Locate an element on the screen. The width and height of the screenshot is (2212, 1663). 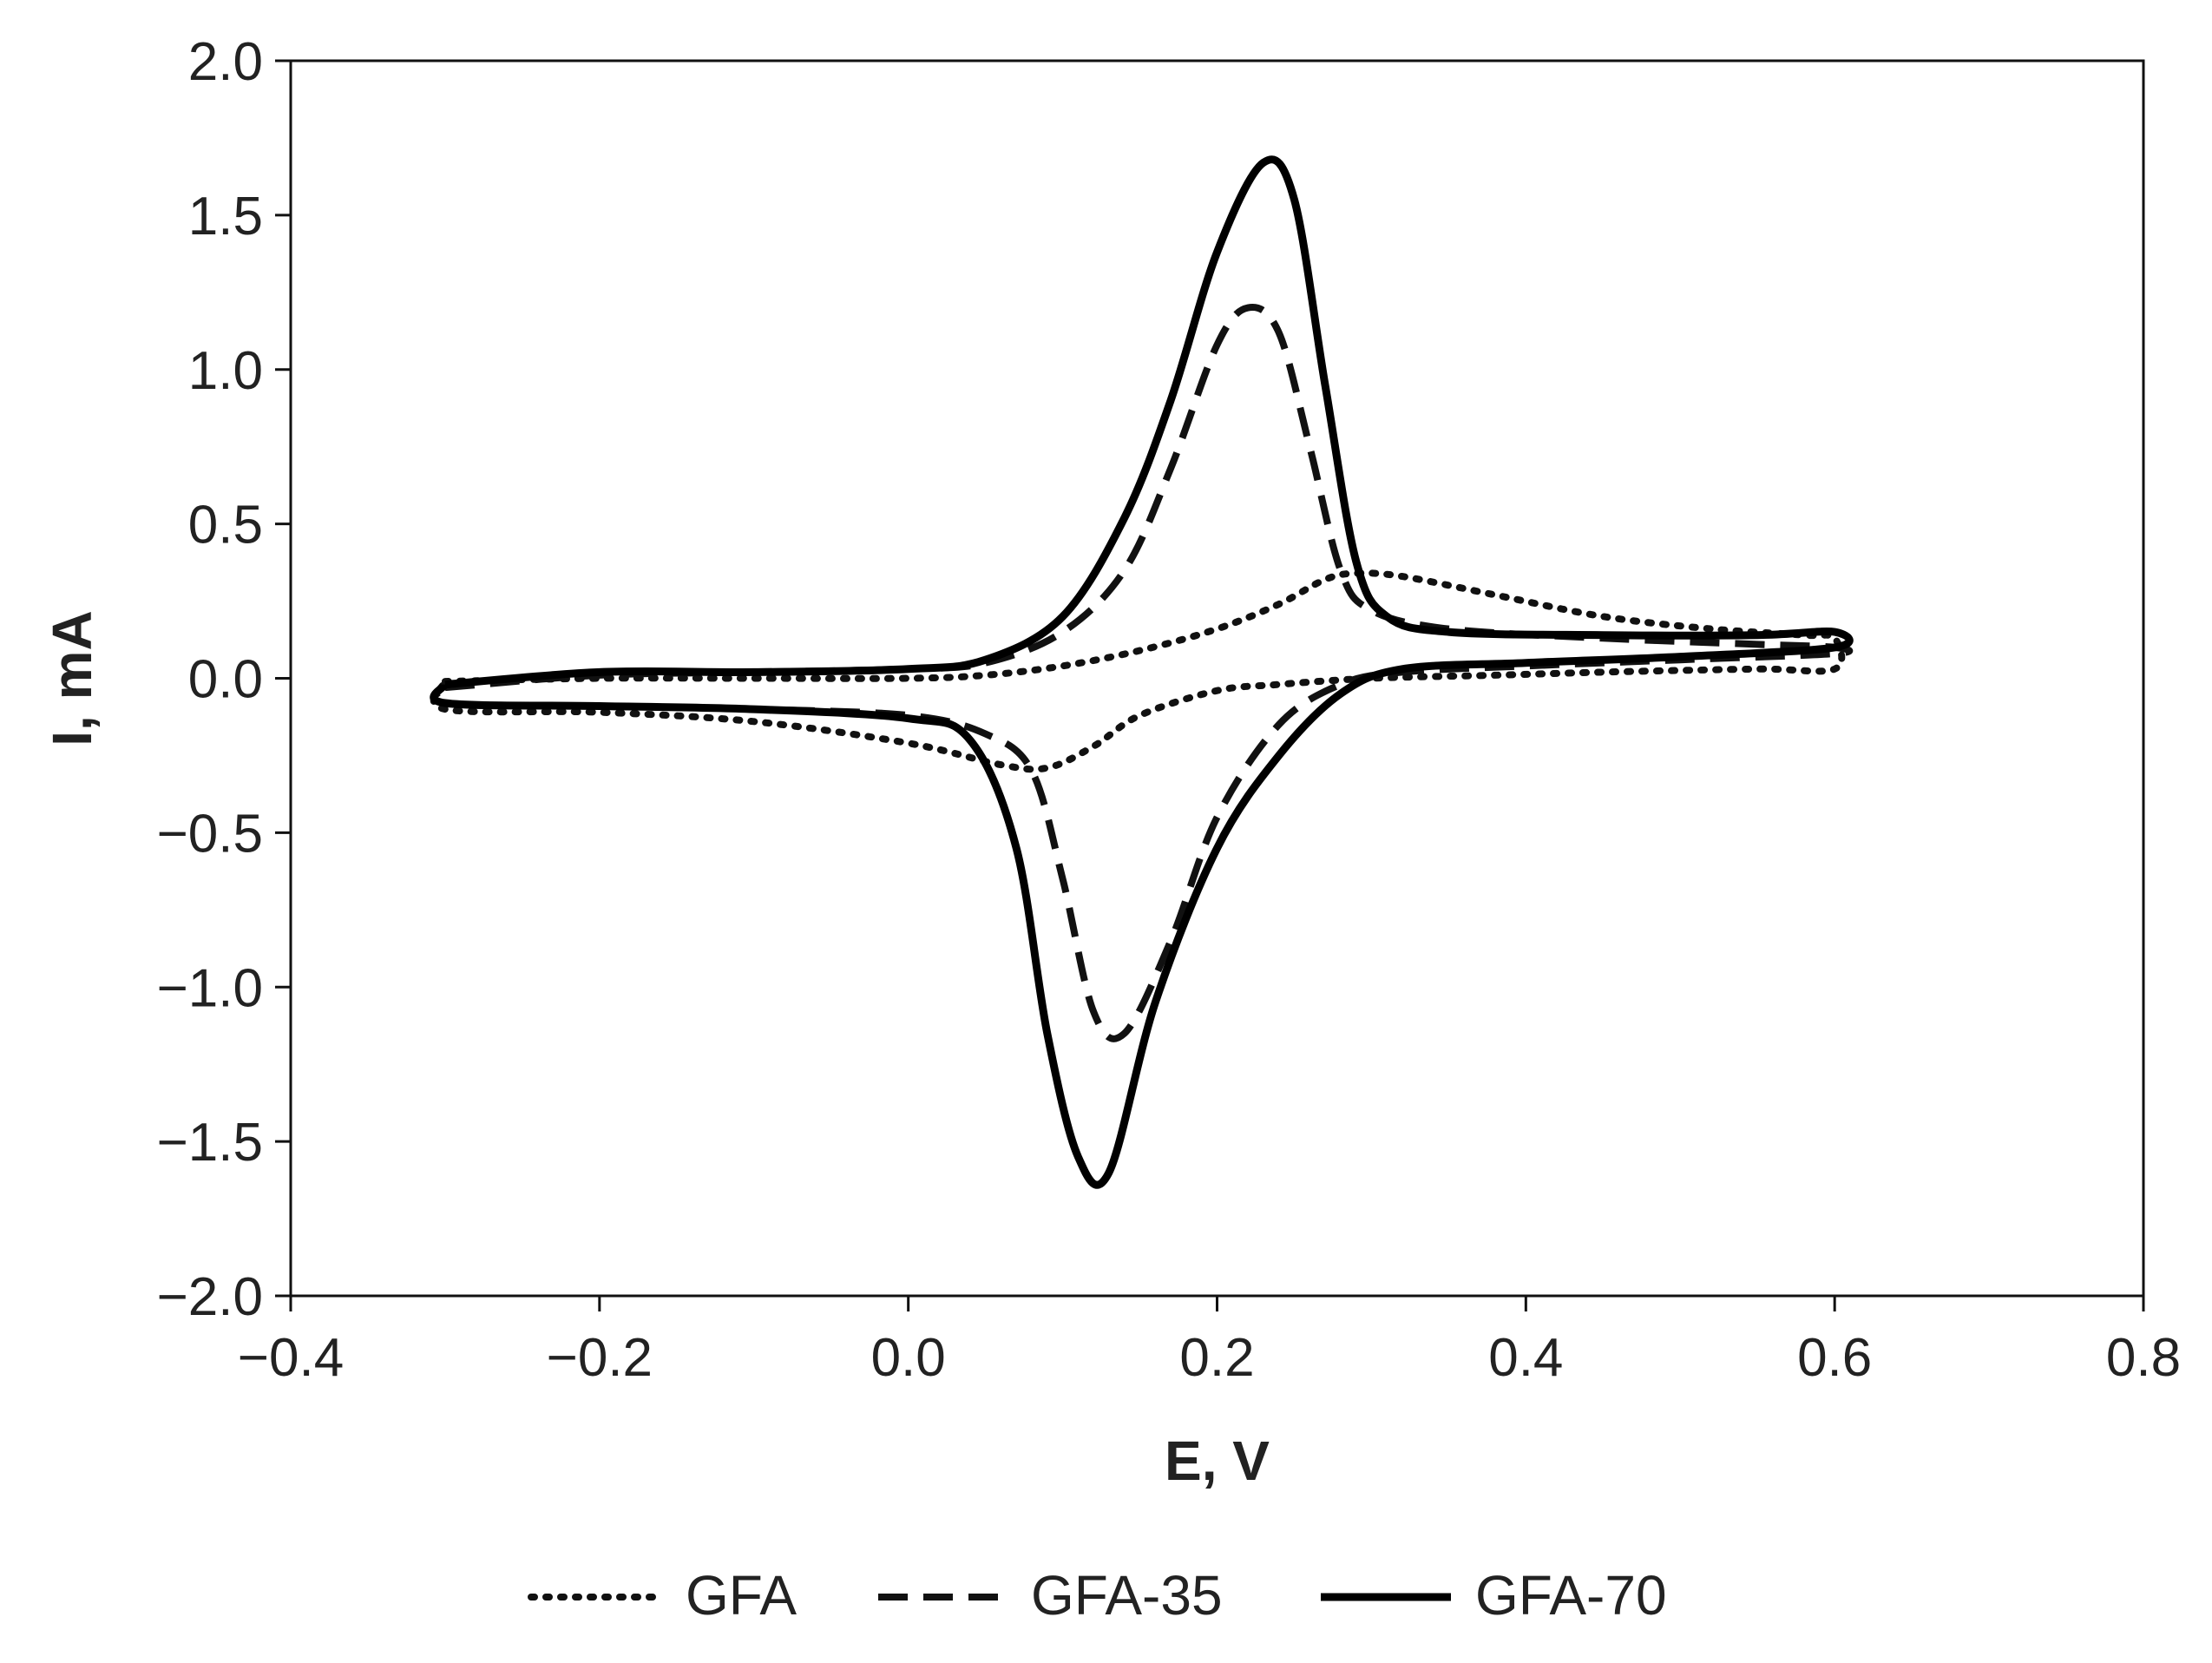
y-tick-label: −2.0 is located at coordinates (210, 1297).